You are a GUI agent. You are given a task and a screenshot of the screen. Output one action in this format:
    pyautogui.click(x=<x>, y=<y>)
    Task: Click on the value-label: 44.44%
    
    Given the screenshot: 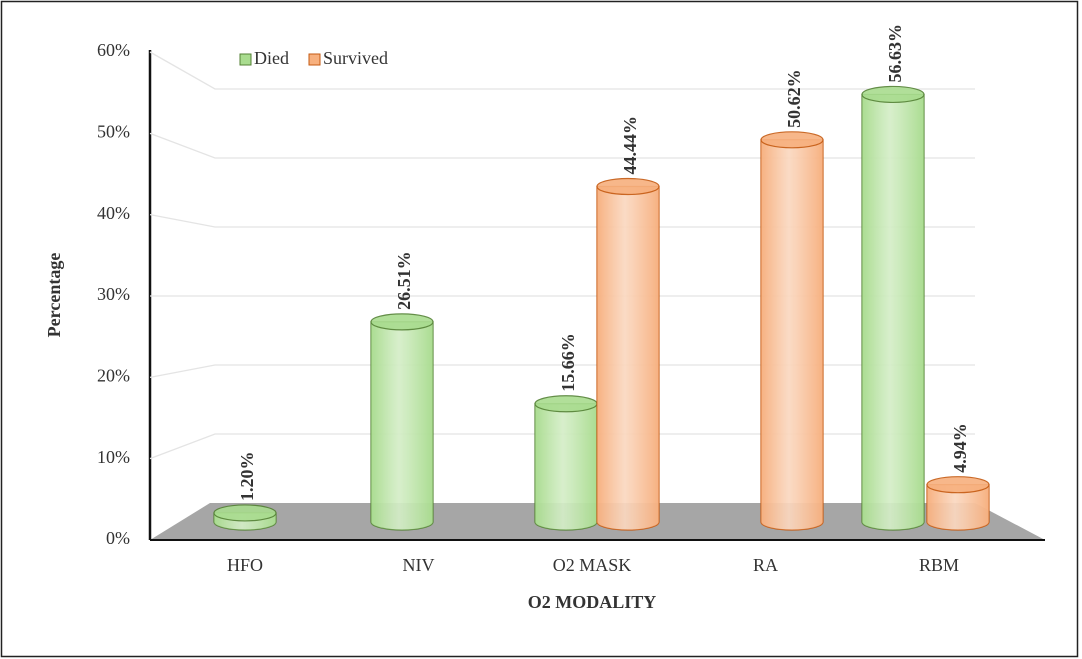 What is the action you would take?
    pyautogui.click(x=630, y=145)
    